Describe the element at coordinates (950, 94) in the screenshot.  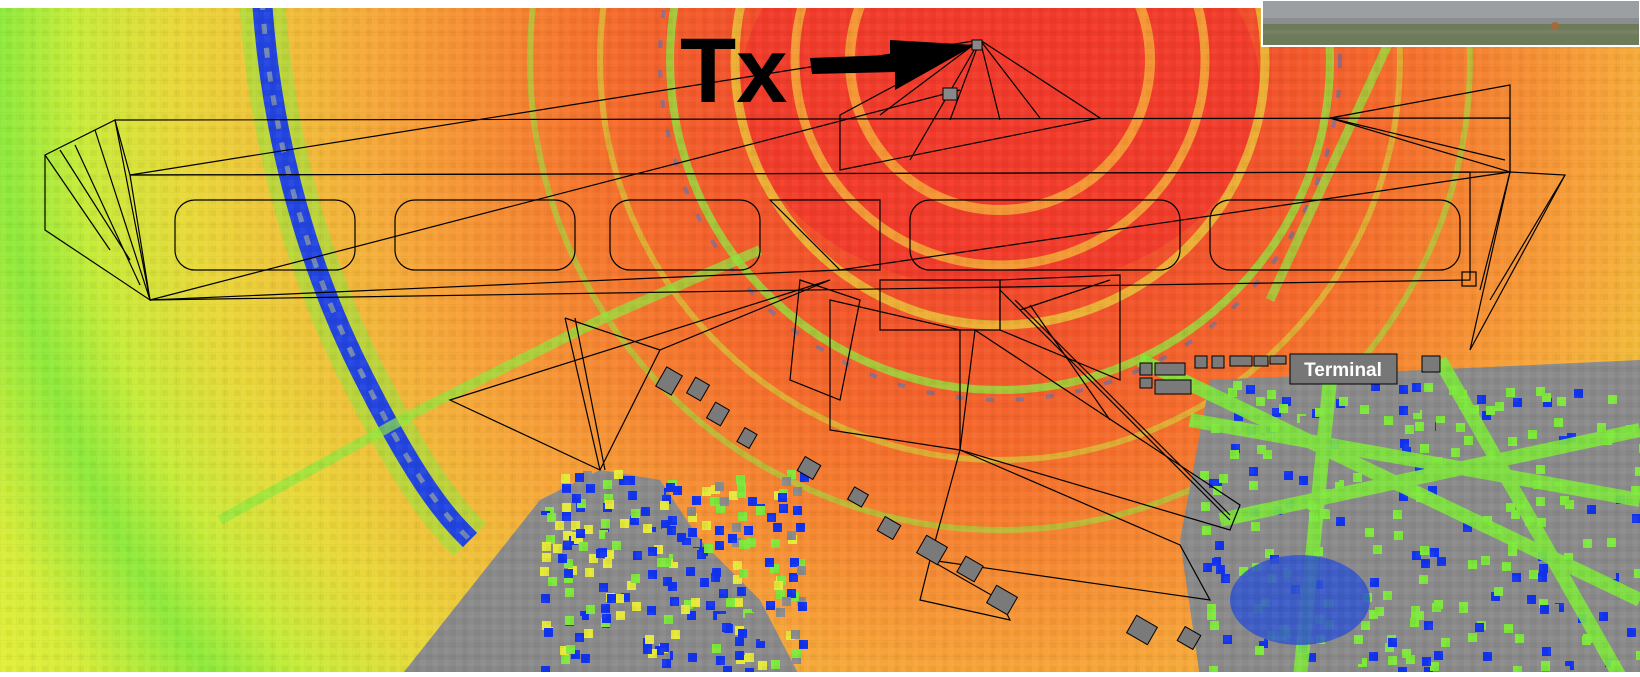
I see `tx-base` at that location.